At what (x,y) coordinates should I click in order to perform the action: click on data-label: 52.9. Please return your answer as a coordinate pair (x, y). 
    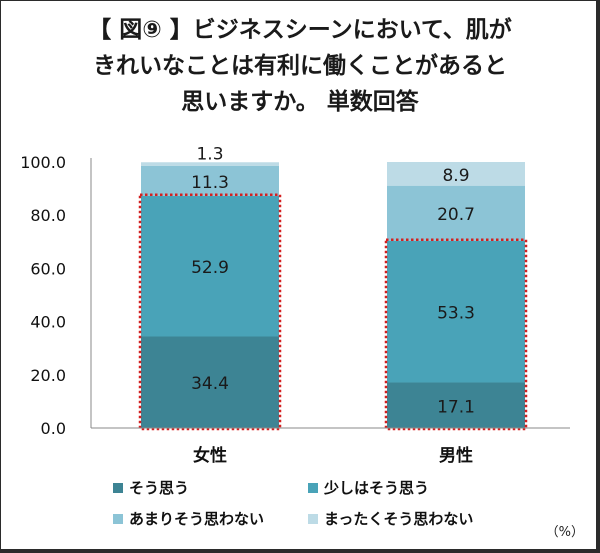
    Looking at the image, I should click on (210, 268).